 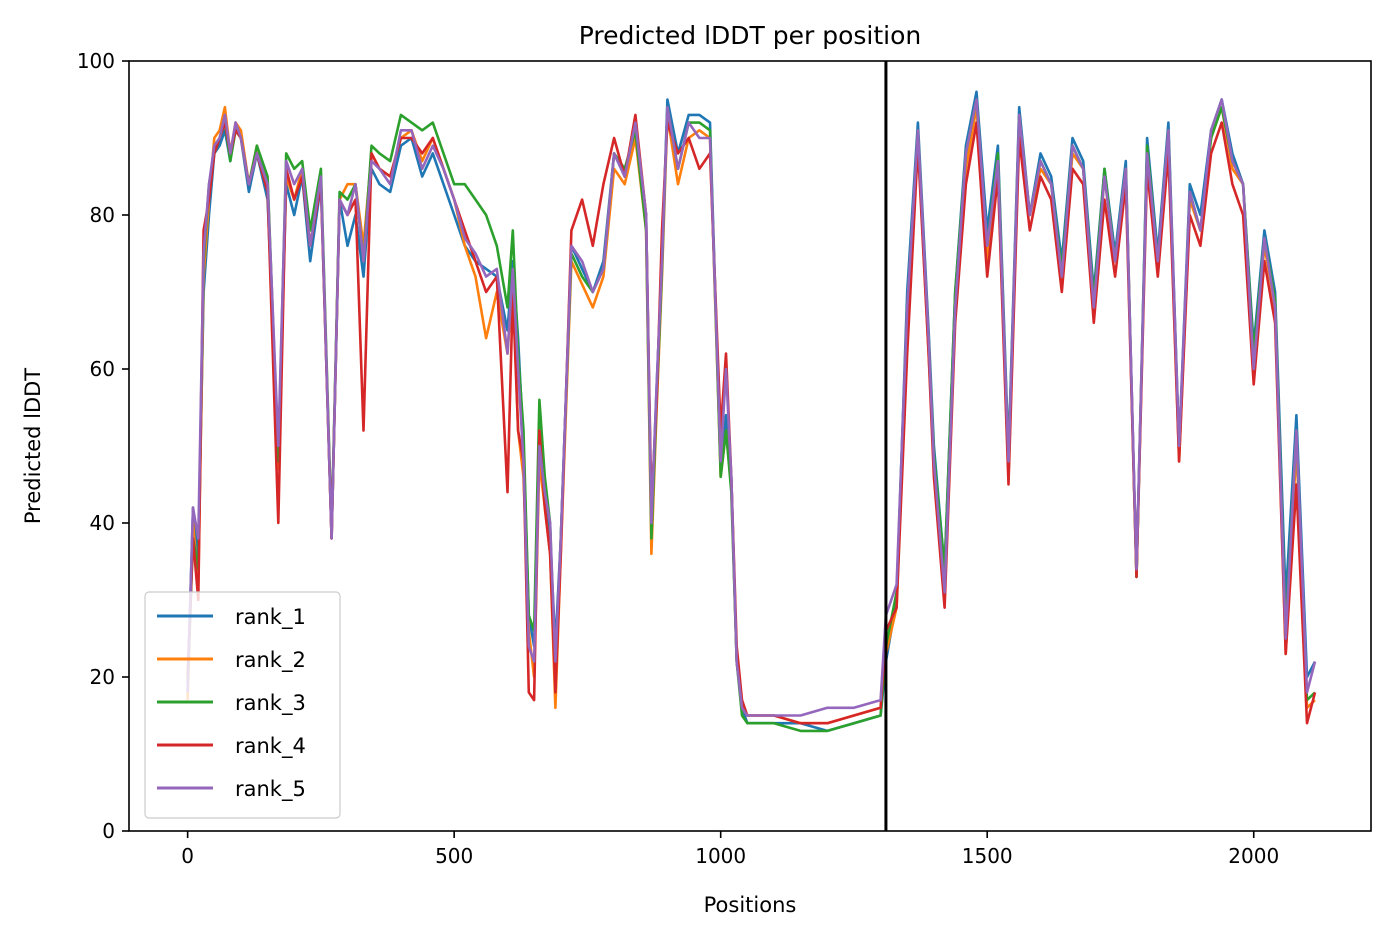 What do you see at coordinates (270, 789) in the screenshot?
I see `legend-label-rank_5: rank_5` at bounding box center [270, 789].